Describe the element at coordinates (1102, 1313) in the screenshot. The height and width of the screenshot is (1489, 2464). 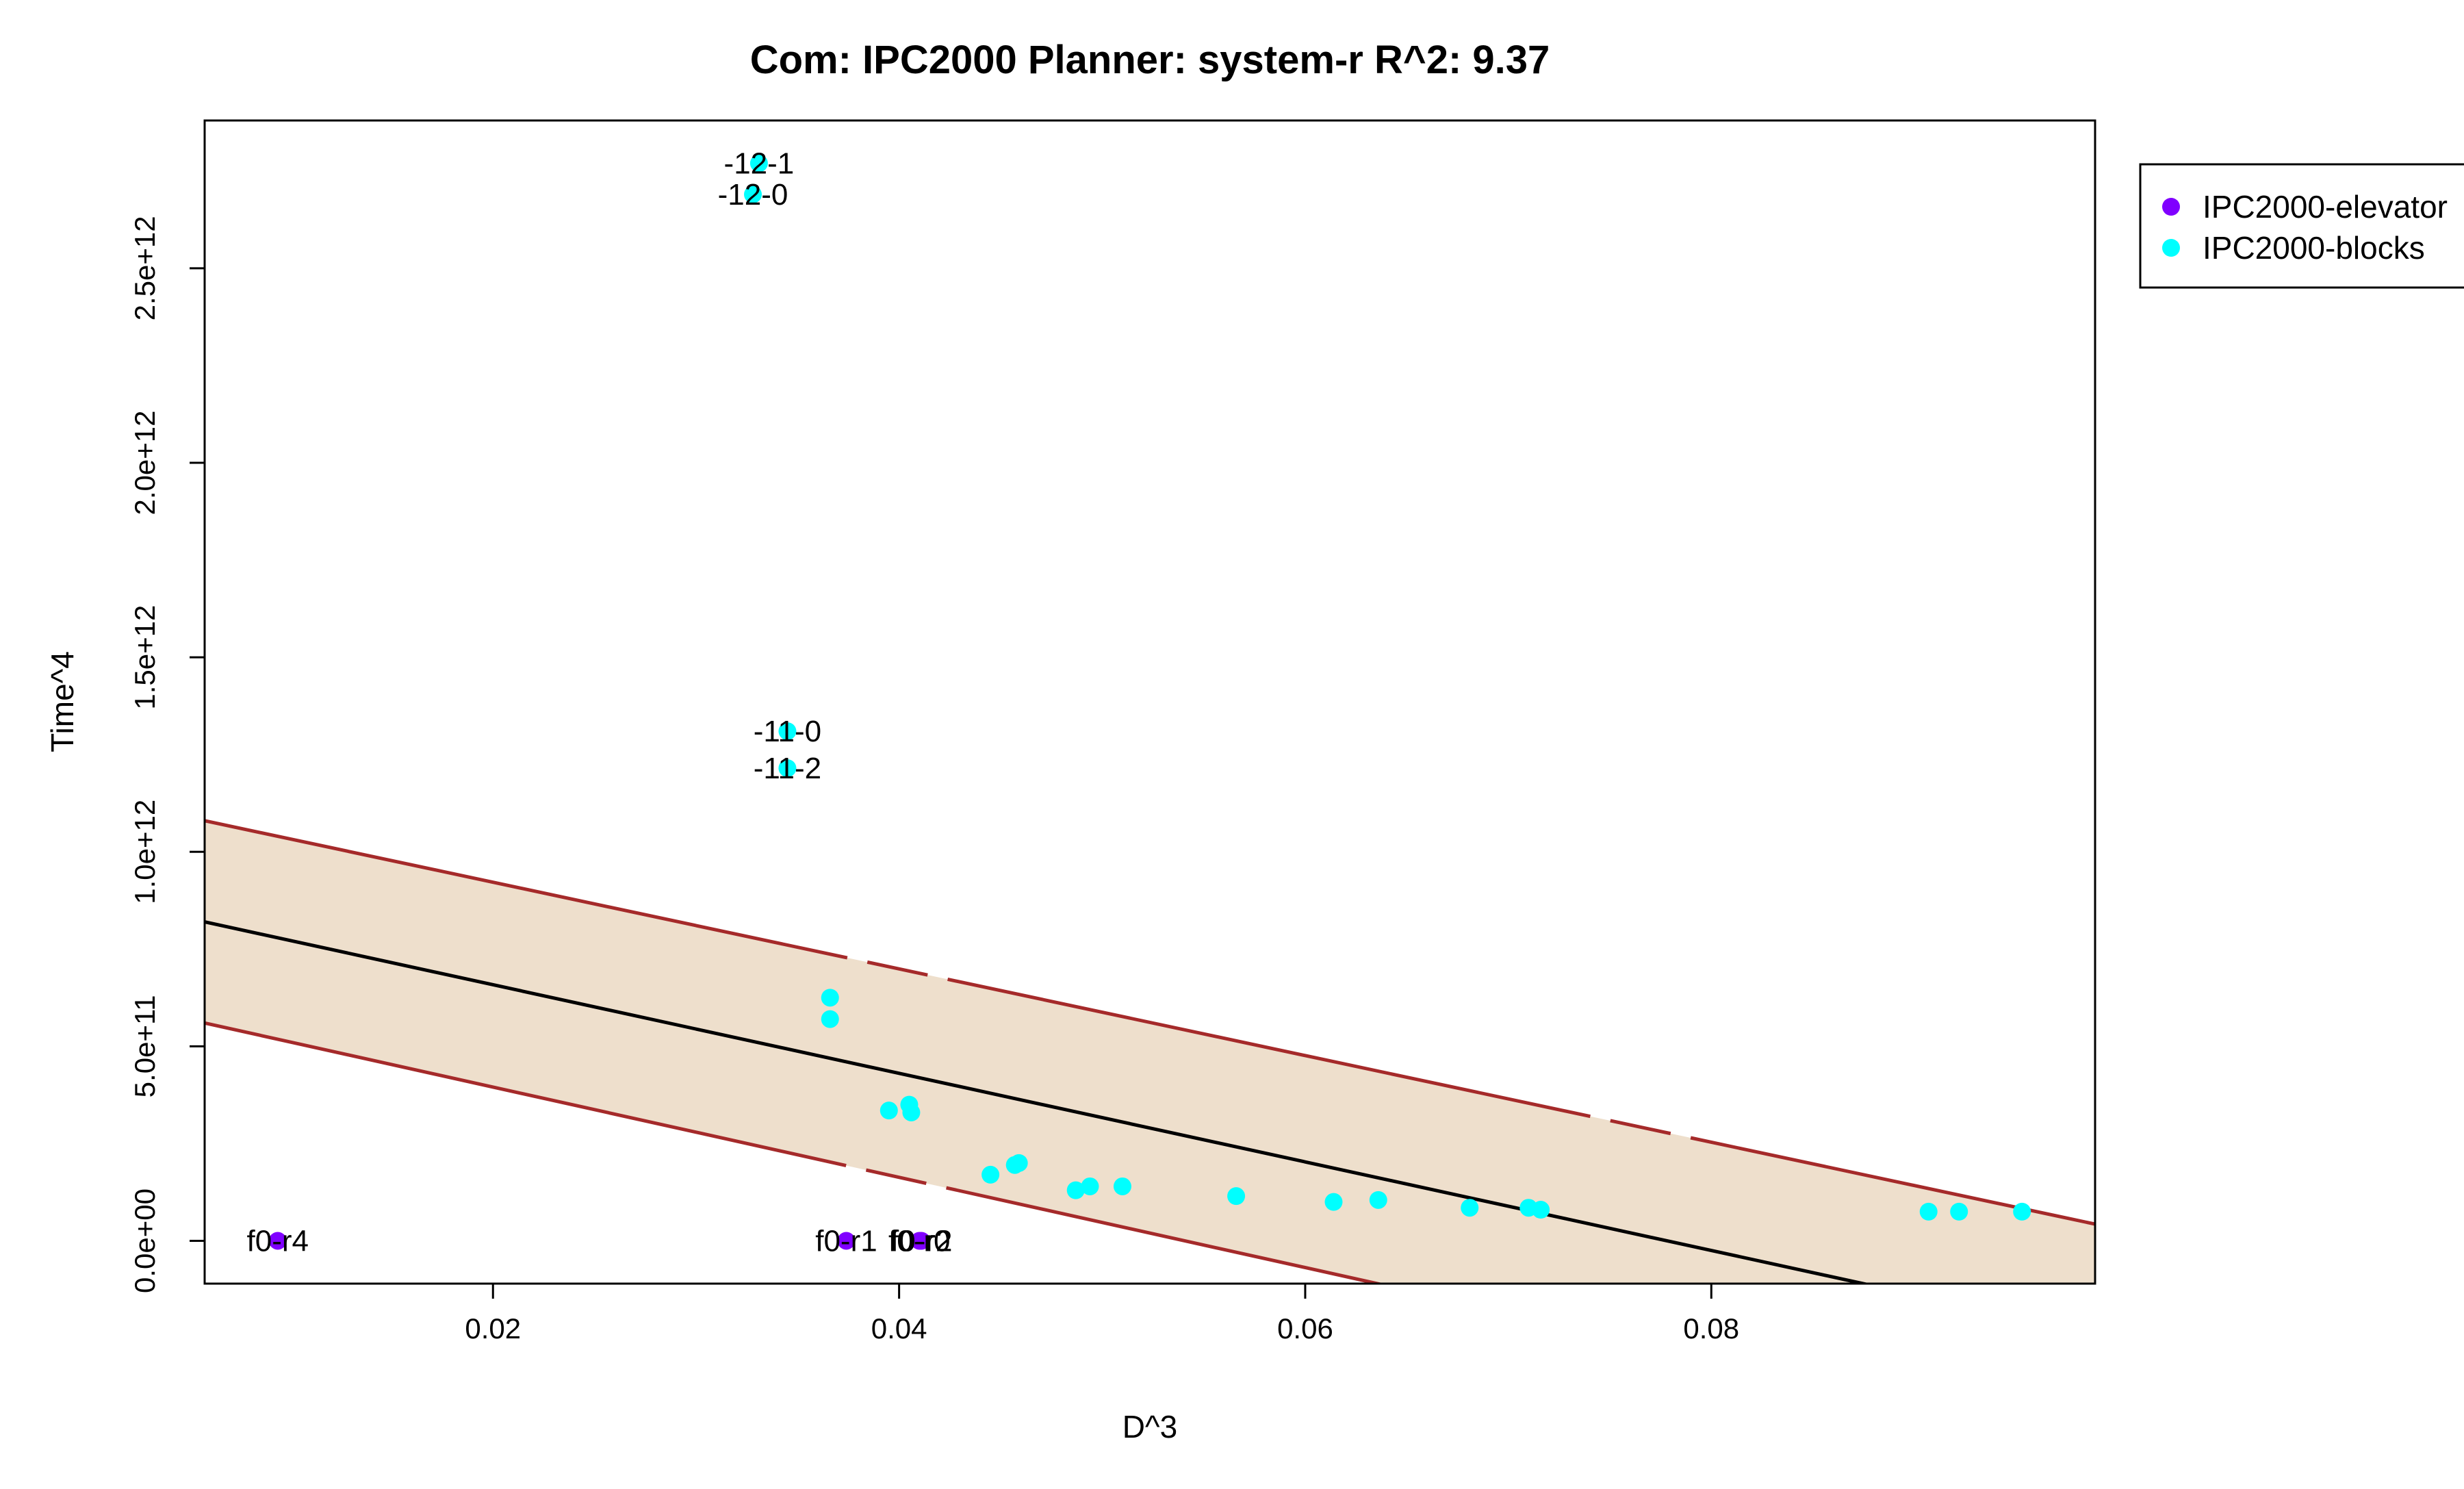
I see `x-axis: 0.02 0.04 0.06 0.08` at that location.